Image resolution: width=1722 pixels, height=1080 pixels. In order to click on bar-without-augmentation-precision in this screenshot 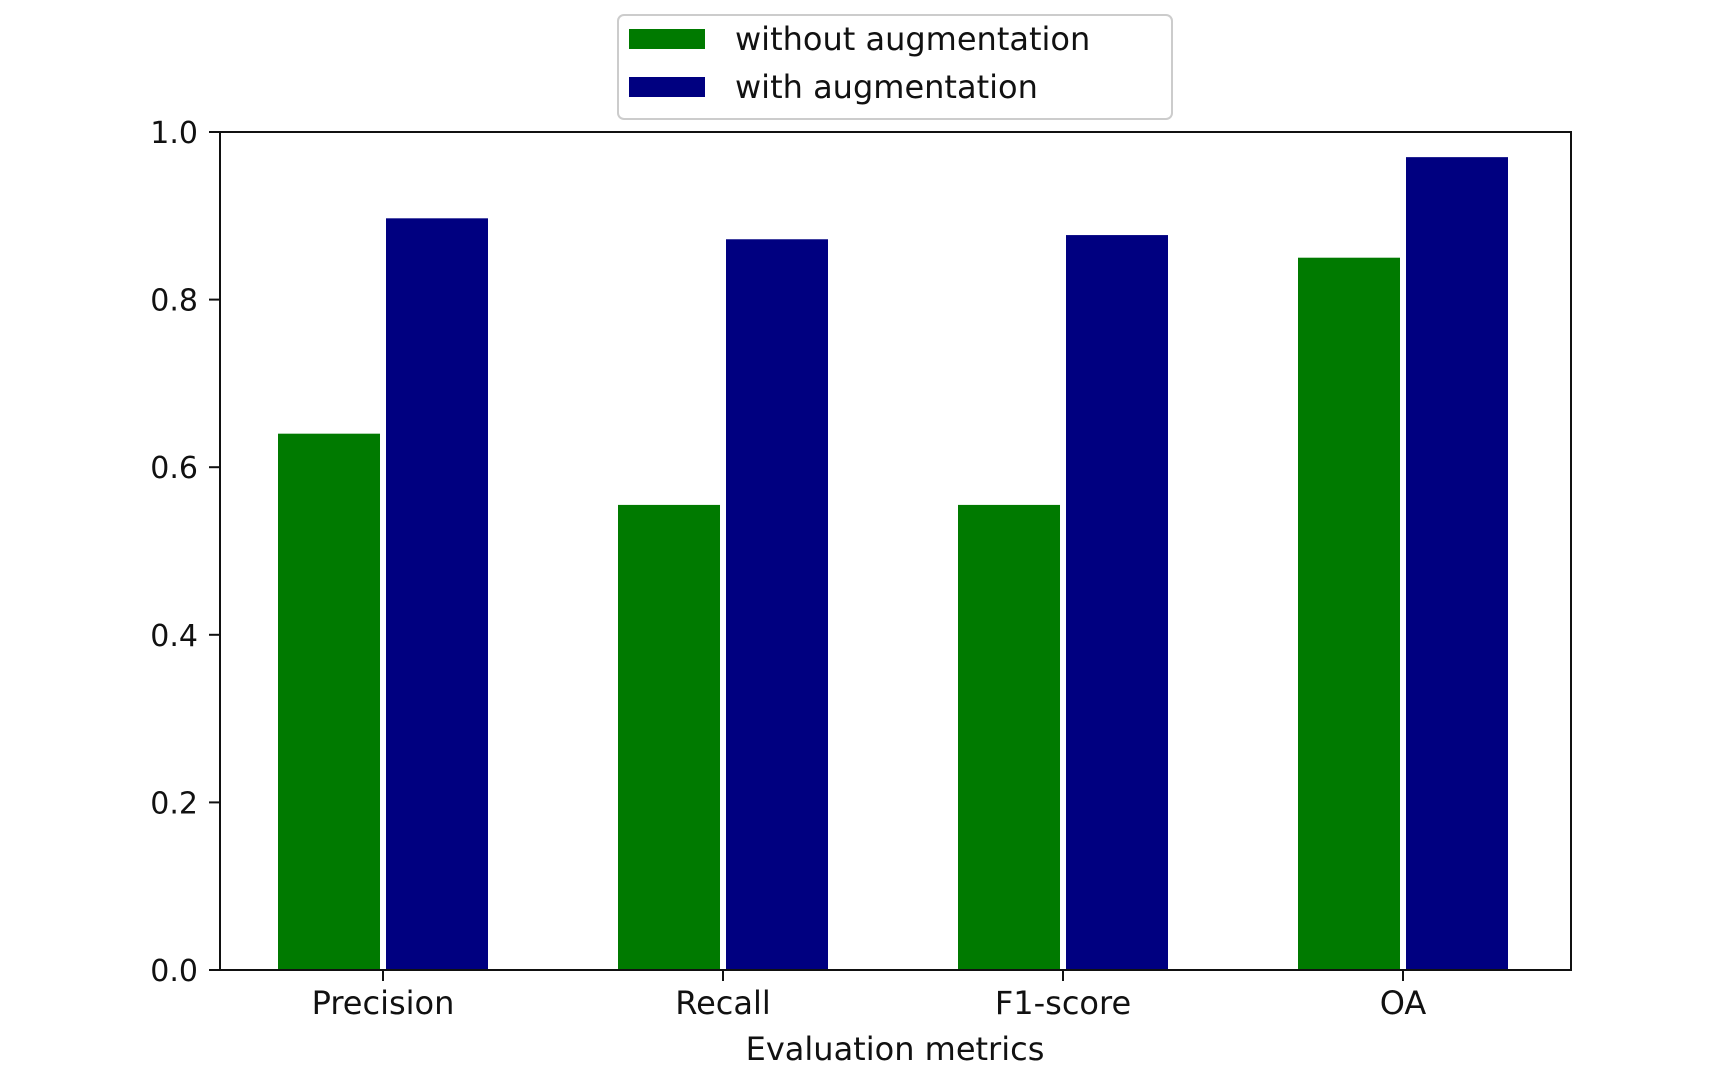, I will do `click(329, 701)`.